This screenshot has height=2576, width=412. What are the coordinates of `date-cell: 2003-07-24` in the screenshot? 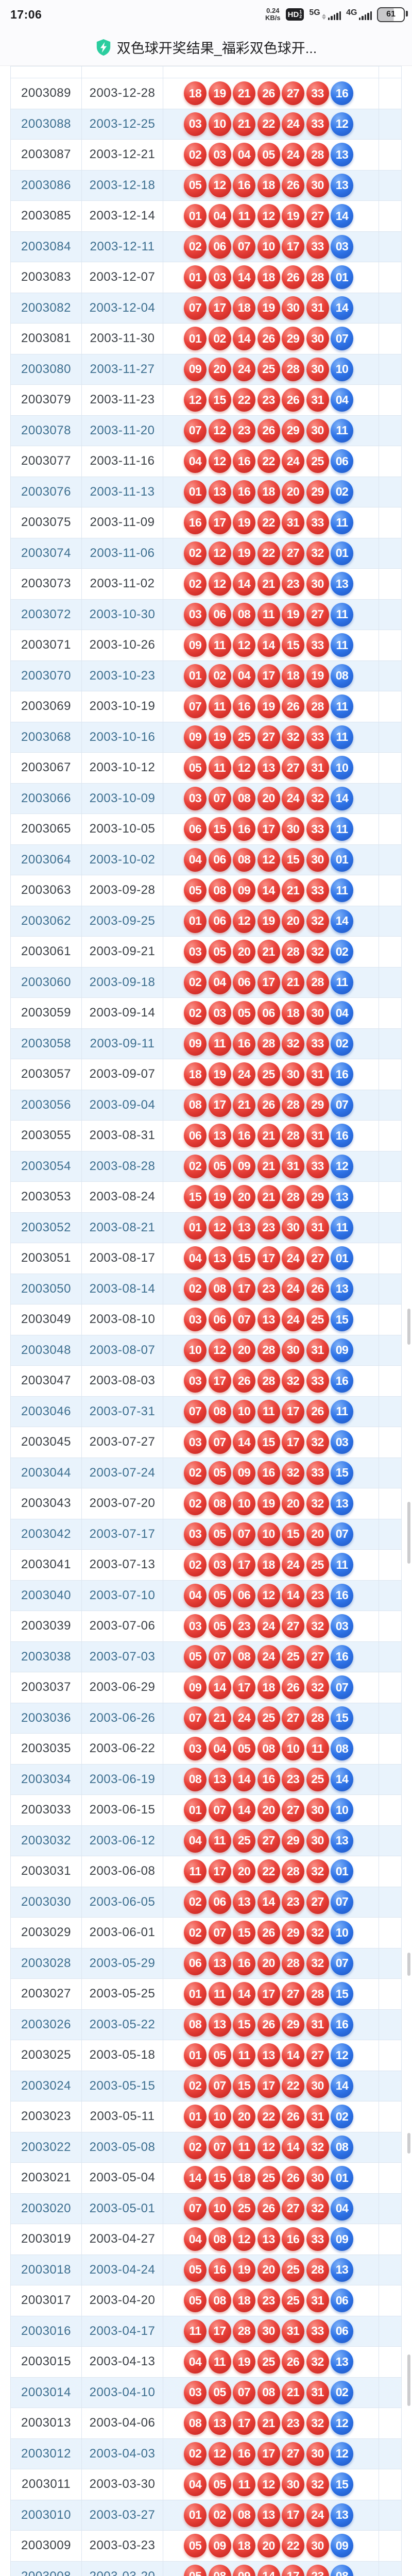 It's located at (122, 1473).